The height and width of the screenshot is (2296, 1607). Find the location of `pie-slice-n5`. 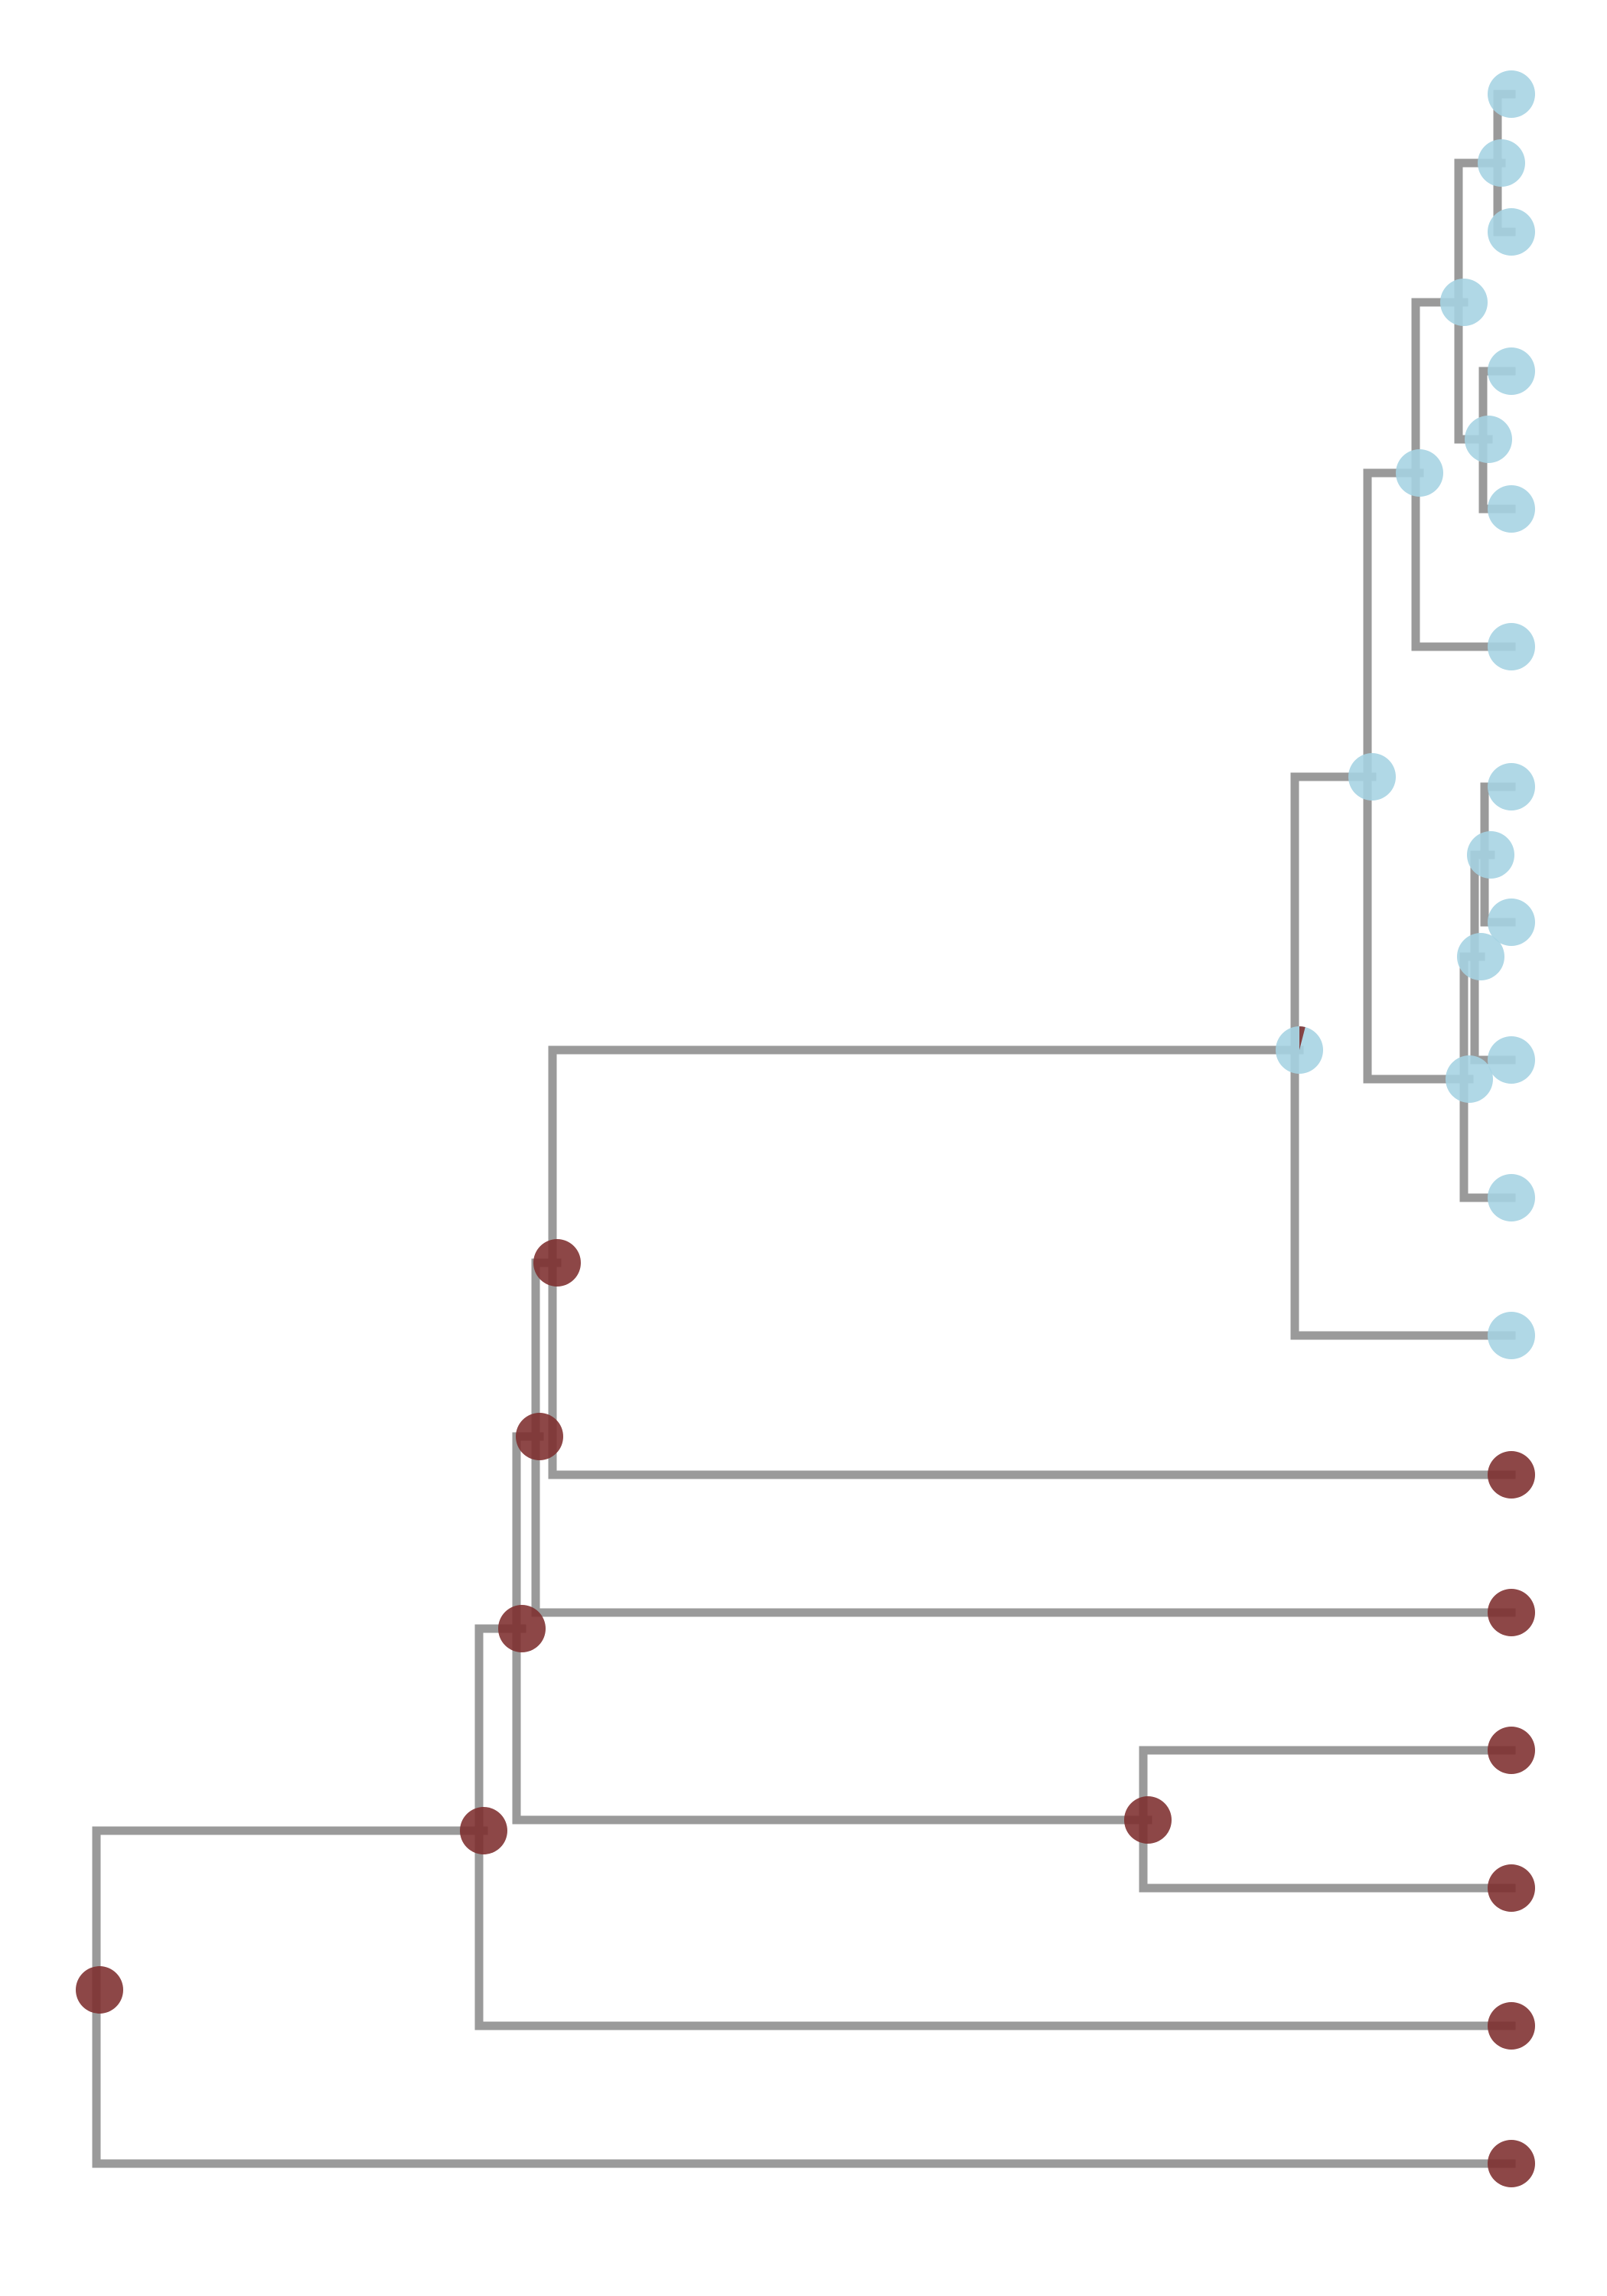

pie-slice-n5 is located at coordinates (1302, 1038).